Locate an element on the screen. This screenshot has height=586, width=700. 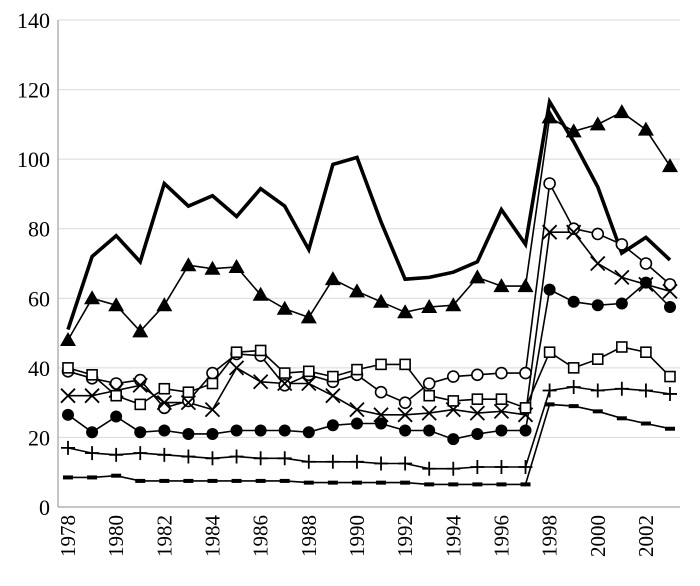
x-tick-label: 1980 is located at coordinates (116, 536).